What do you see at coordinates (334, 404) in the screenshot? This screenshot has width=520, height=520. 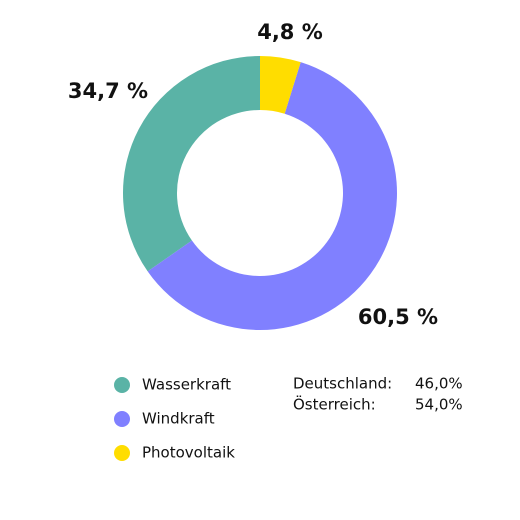 I see `table-label: Österreich:` at bounding box center [334, 404].